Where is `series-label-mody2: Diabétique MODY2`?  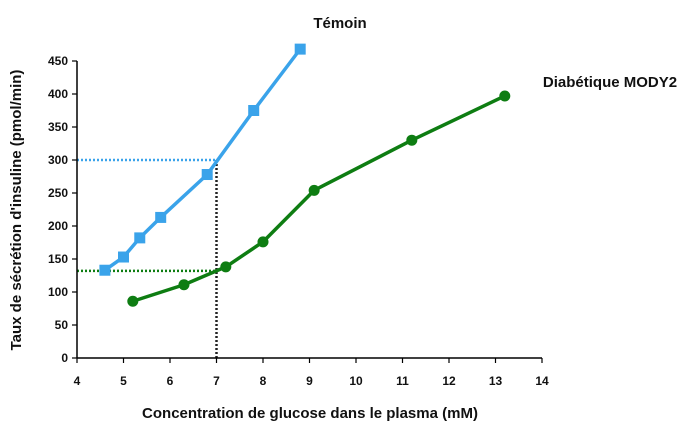 series-label-mody2: Diabétique MODY2 is located at coordinates (610, 82).